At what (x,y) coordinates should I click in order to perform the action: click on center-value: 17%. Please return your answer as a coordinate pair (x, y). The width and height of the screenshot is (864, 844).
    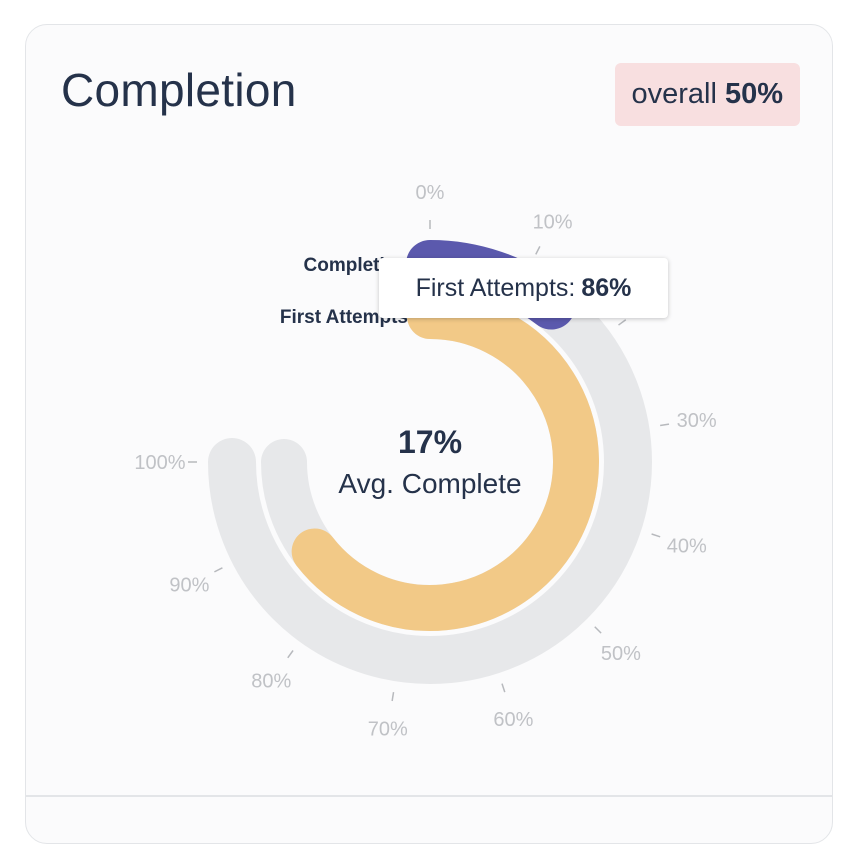
    Looking at the image, I should click on (430, 442).